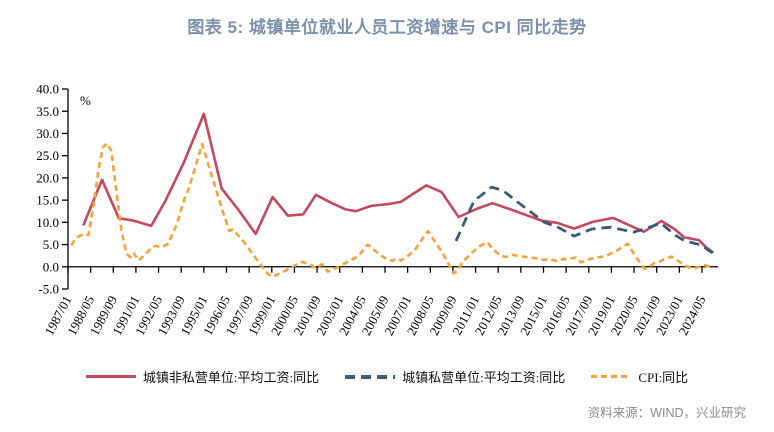  I want to click on orange-dashed-line-sample, so click(611, 376).